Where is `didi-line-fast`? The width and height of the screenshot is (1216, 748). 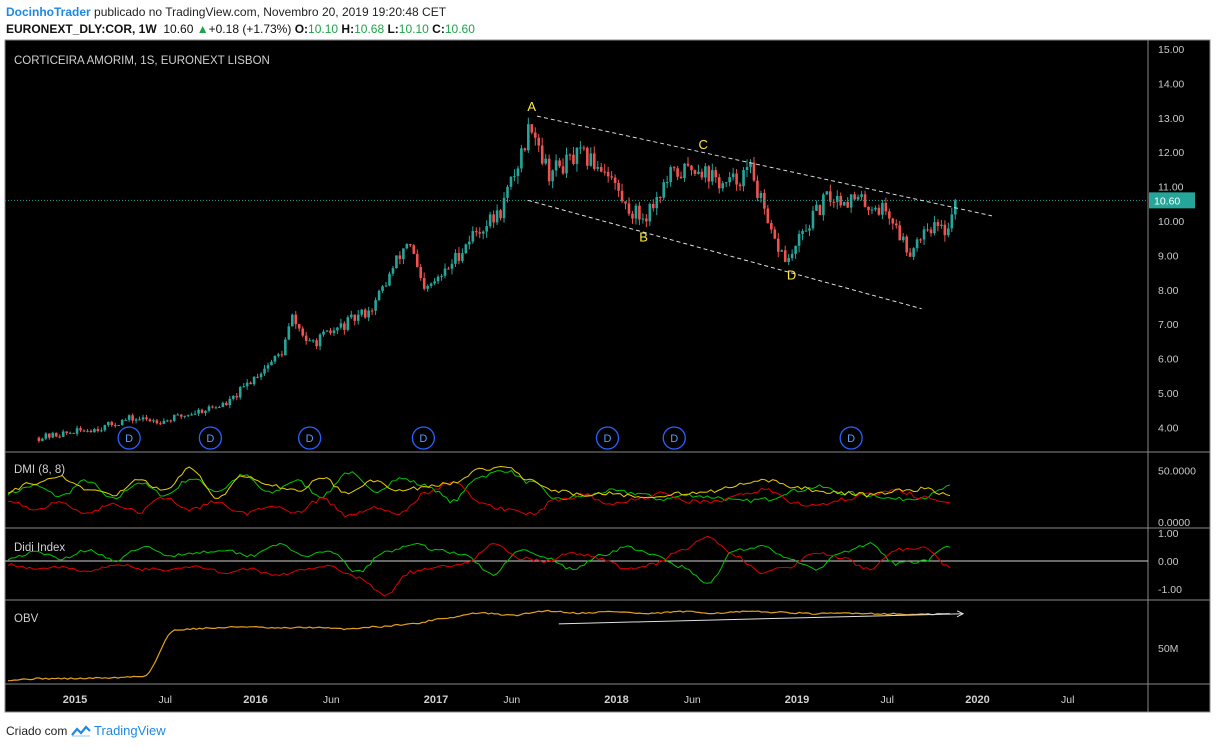
didi-line-fast is located at coordinates (479, 563).